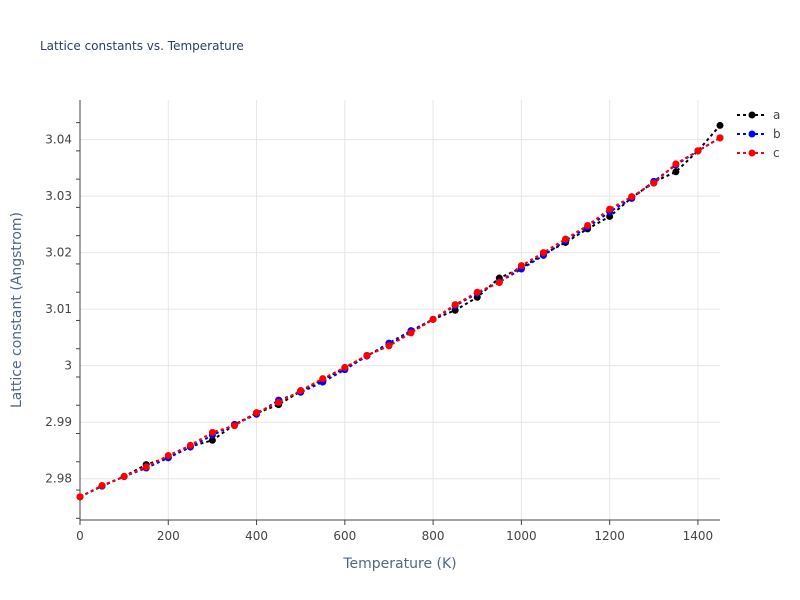  Describe the element at coordinates (68, 366) in the screenshot. I see `y-tick-label: 3` at that location.